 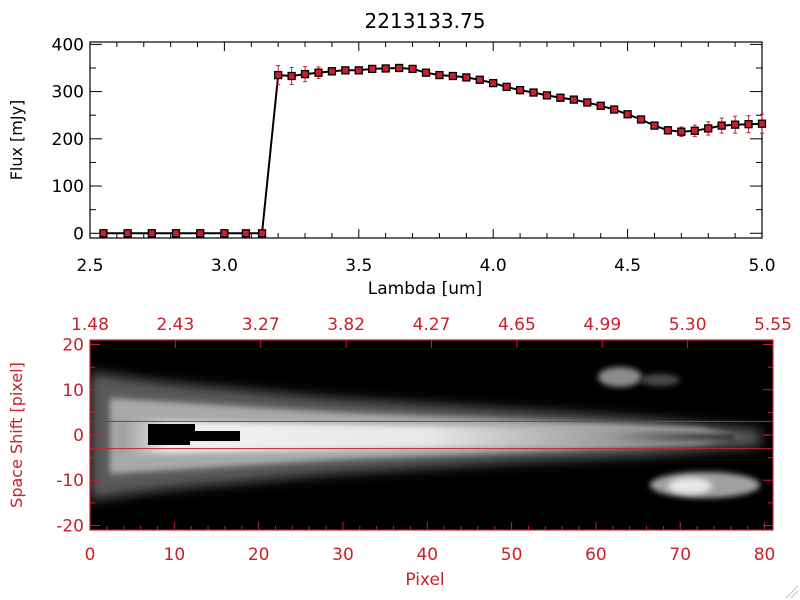 I want to click on image-top-tick-label: 3.82, so click(x=346, y=325).